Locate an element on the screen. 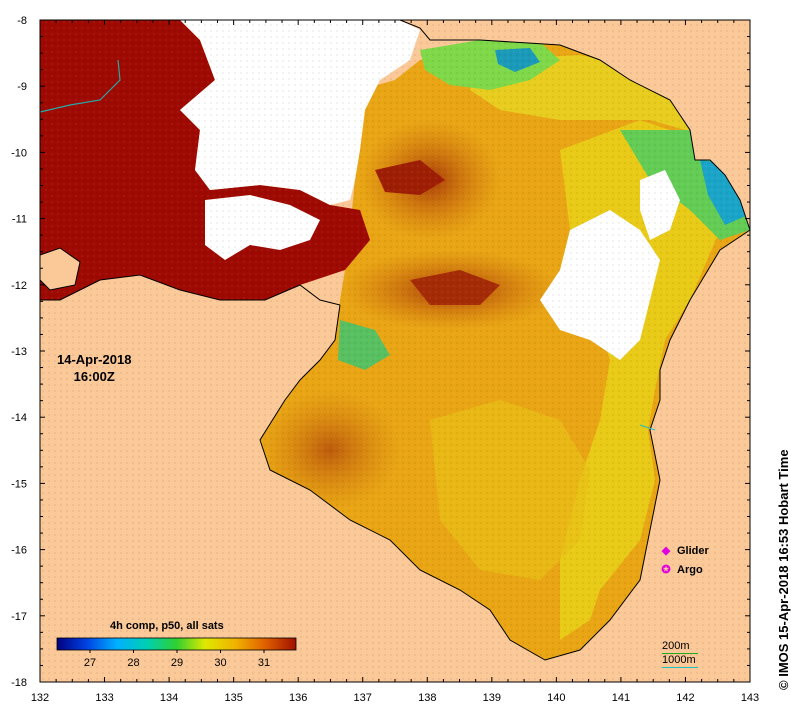 This screenshot has width=791, height=716. legend-tick-label: 27 is located at coordinates (90, 663).